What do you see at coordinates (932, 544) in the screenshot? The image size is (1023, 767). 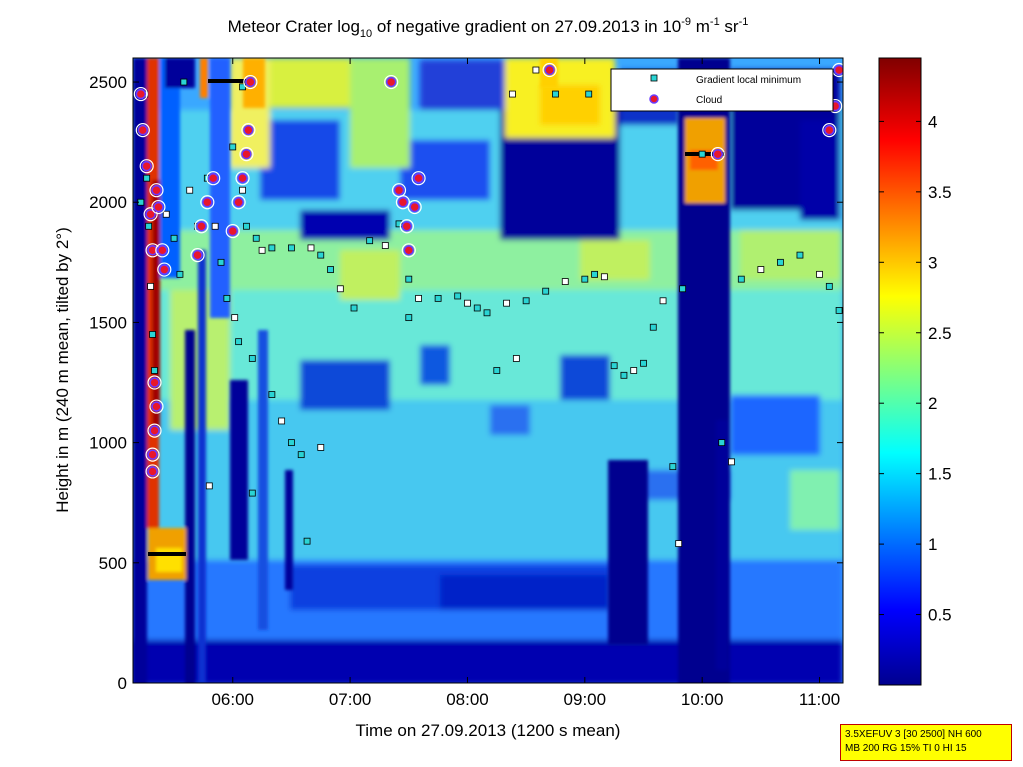 I see `colorbar-tick-label: 1` at bounding box center [932, 544].